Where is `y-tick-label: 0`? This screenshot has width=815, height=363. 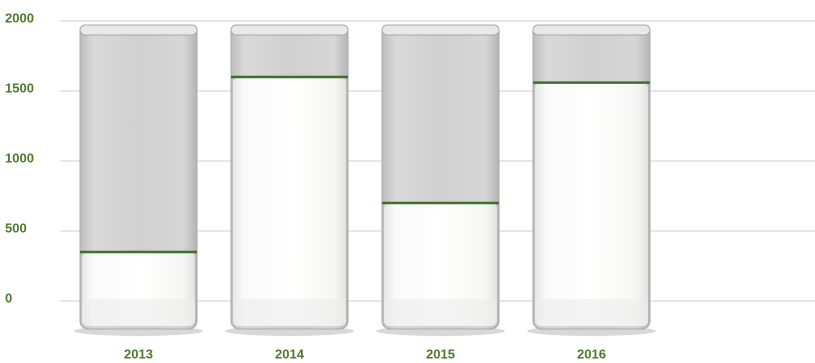 y-tick-label: 0 is located at coordinates (8, 297).